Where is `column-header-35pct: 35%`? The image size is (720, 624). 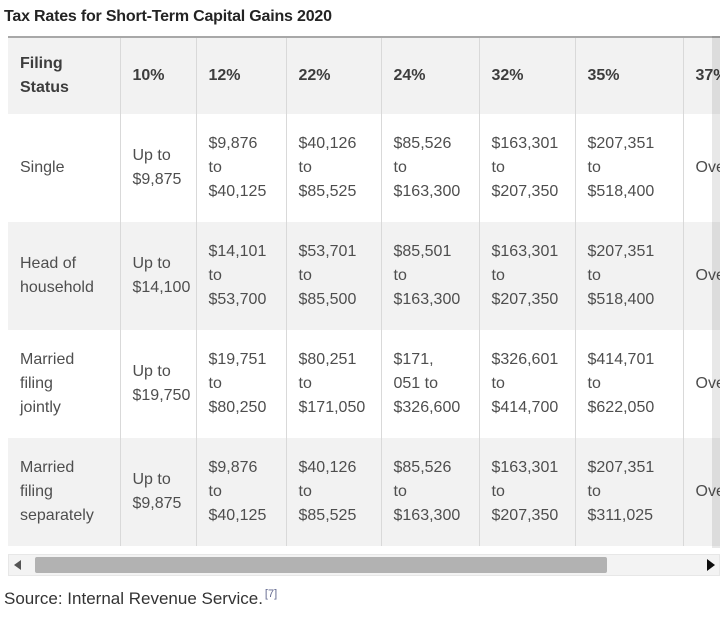 column-header-35pct: 35% is located at coordinates (628, 76).